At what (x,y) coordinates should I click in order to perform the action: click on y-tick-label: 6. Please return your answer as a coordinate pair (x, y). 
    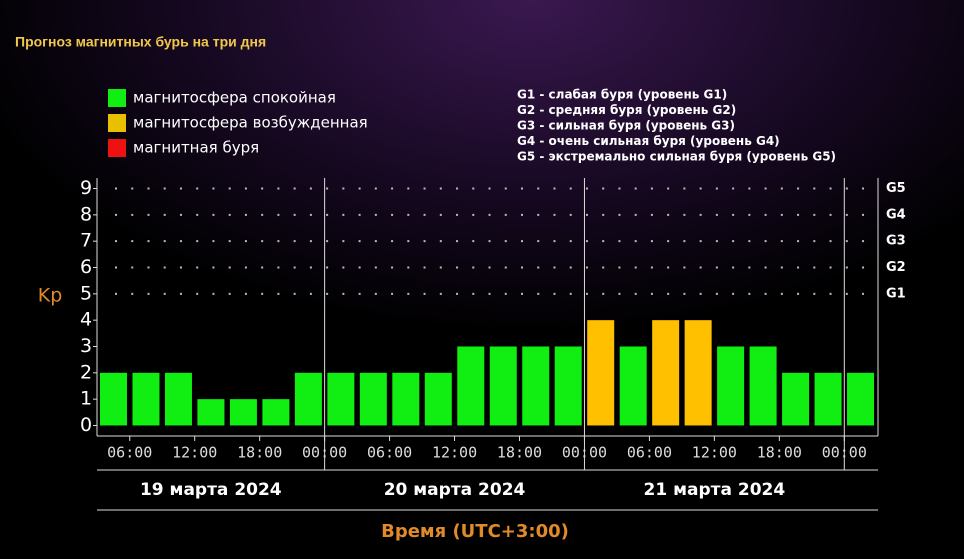
    Looking at the image, I should click on (86, 267).